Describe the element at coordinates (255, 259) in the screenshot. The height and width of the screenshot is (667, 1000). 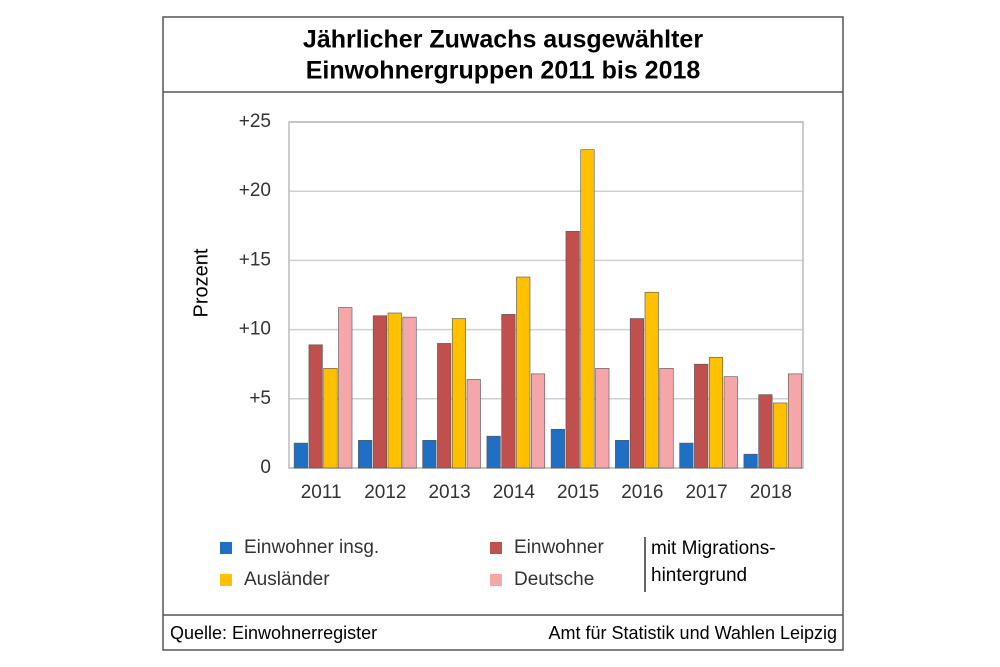
I see `y-tick-label: +15` at that location.